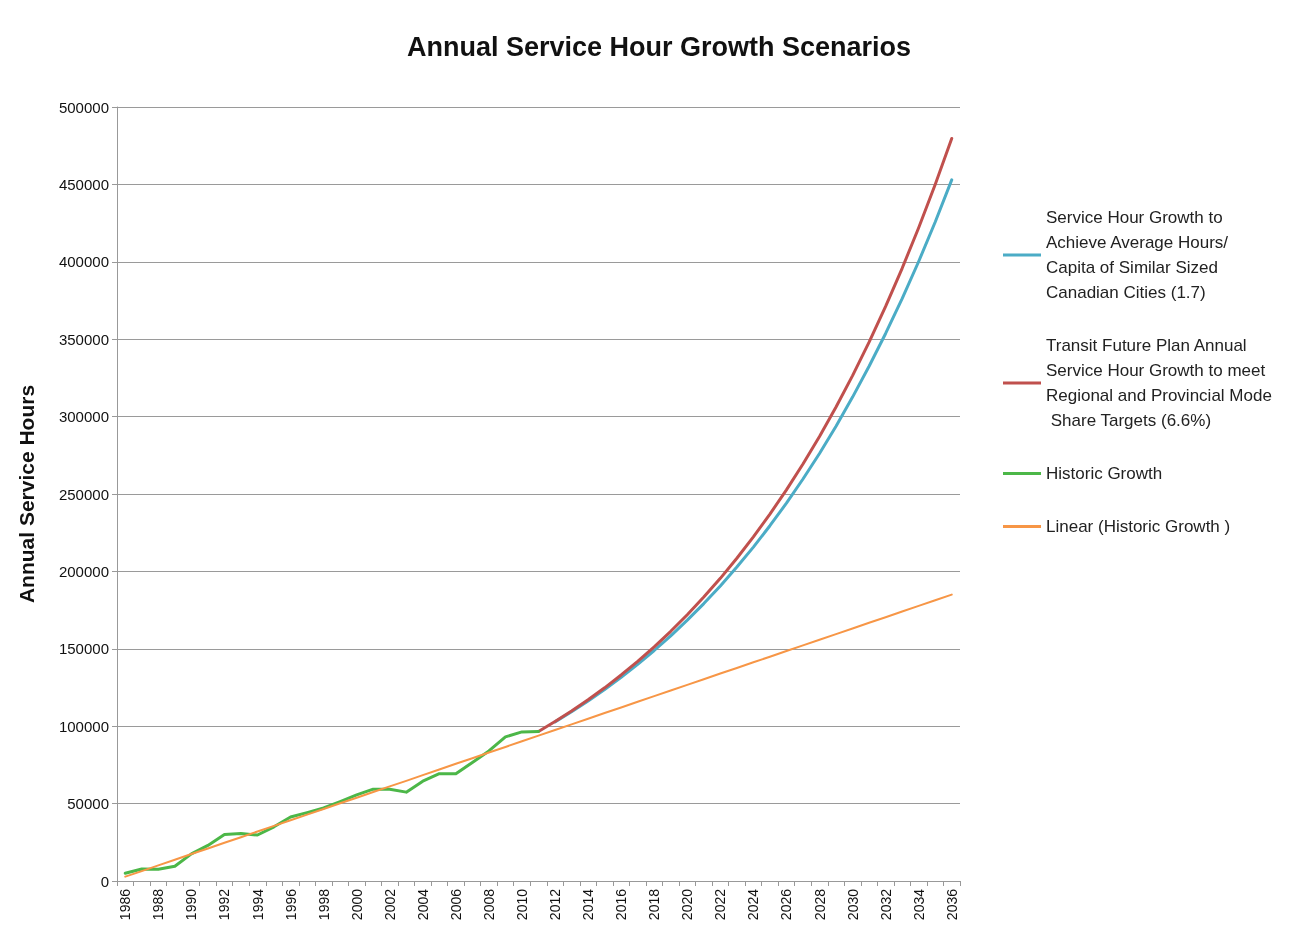 The width and height of the screenshot is (1301, 944). Describe the element at coordinates (158, 904) in the screenshot. I see `x-tick-label: 1988` at that location.